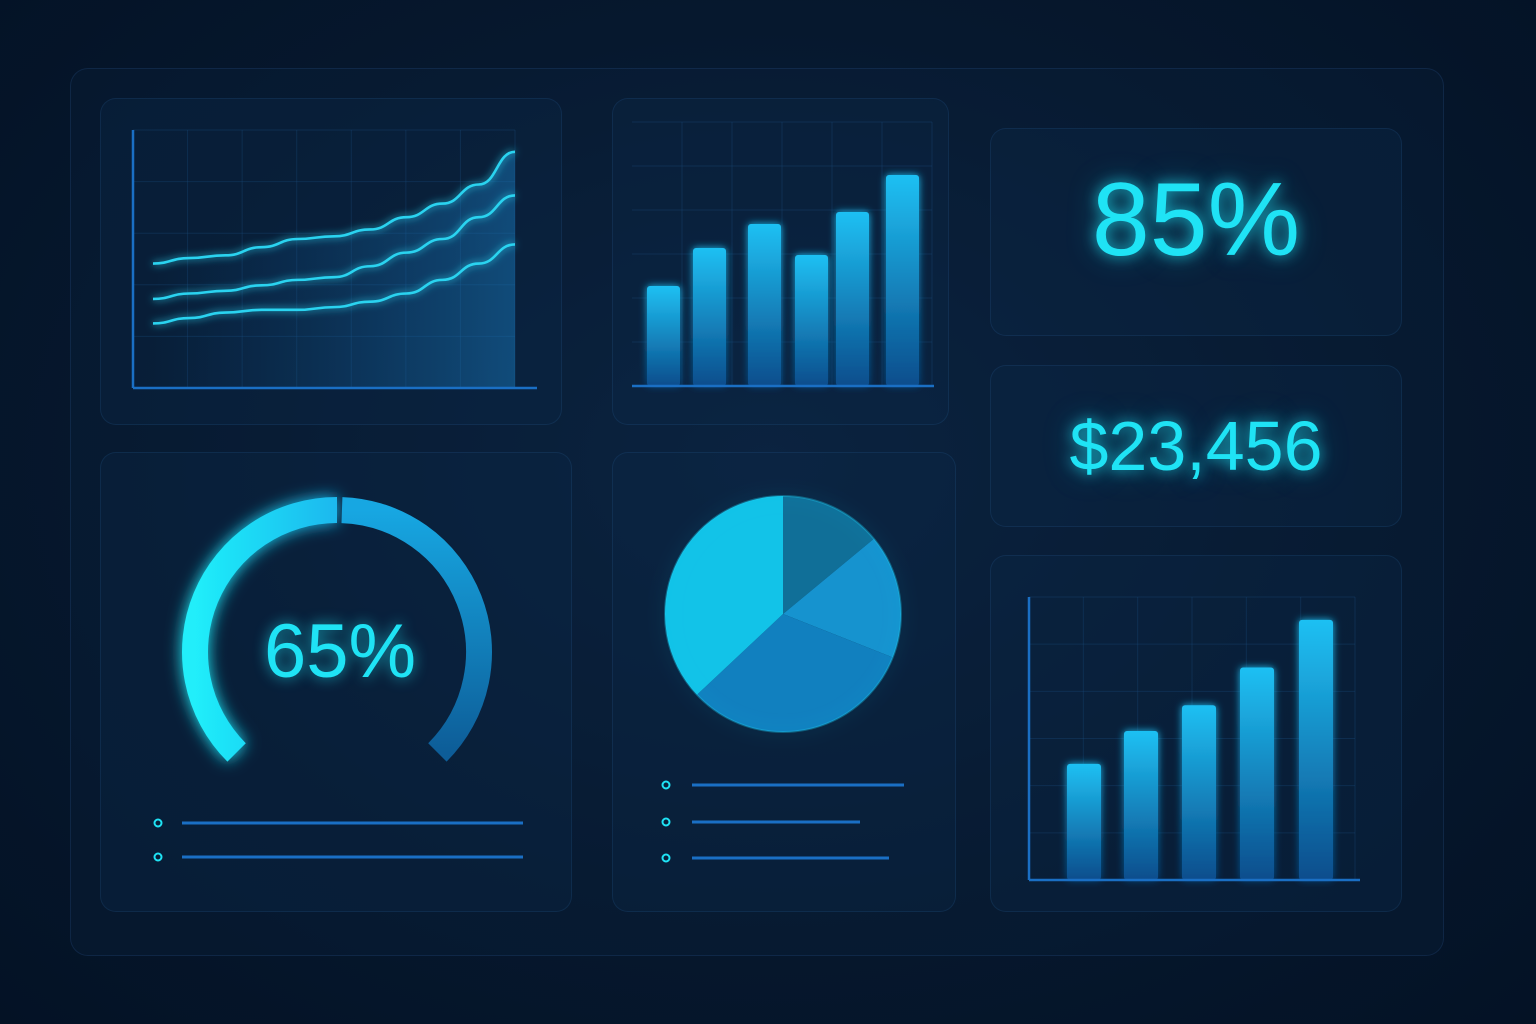 Image resolution: width=1536 pixels, height=1024 pixels. What do you see at coordinates (784, 682) in the screenshot?
I see `card-pie-chart` at bounding box center [784, 682].